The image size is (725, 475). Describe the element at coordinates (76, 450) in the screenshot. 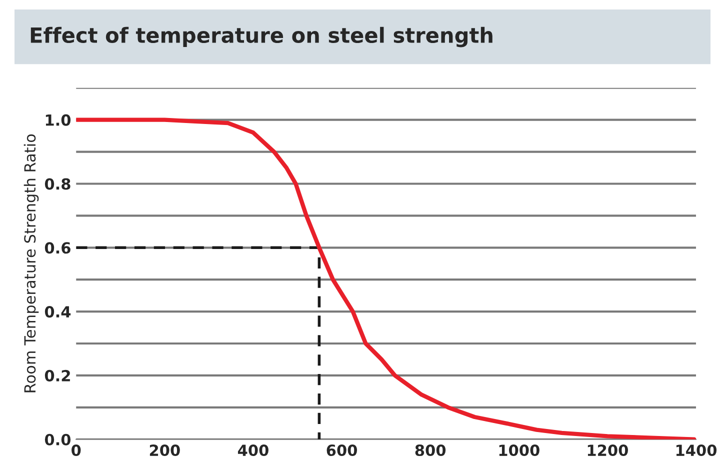

I see `x-tick-label: 0` at that location.